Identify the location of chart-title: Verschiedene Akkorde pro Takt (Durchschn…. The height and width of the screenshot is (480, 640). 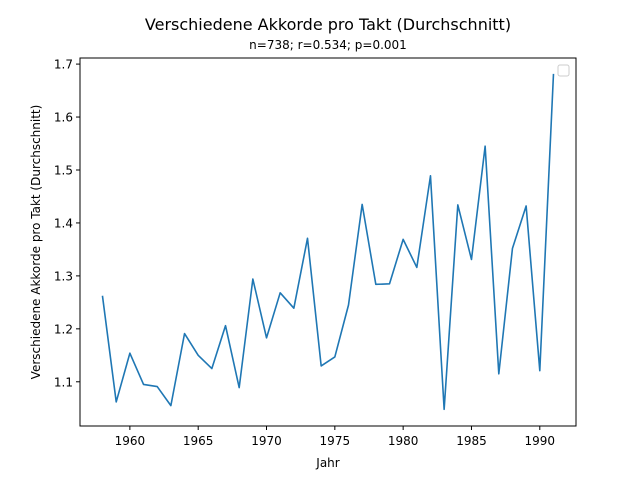
(328, 24).